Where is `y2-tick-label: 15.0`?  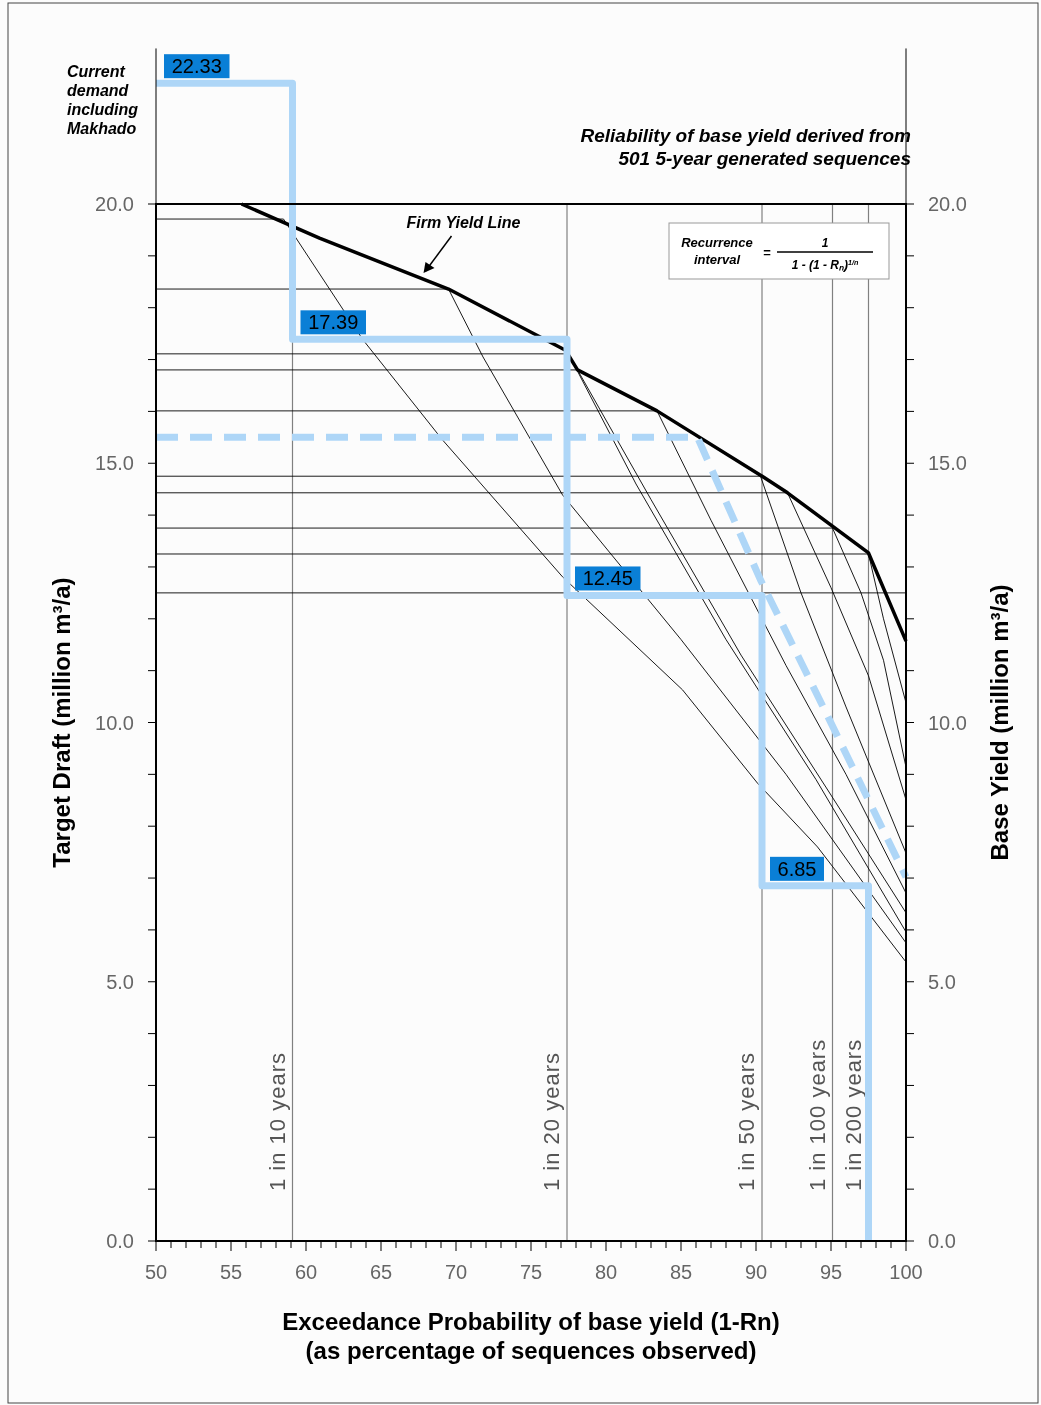
y2-tick-label: 15.0 is located at coordinates (947, 463).